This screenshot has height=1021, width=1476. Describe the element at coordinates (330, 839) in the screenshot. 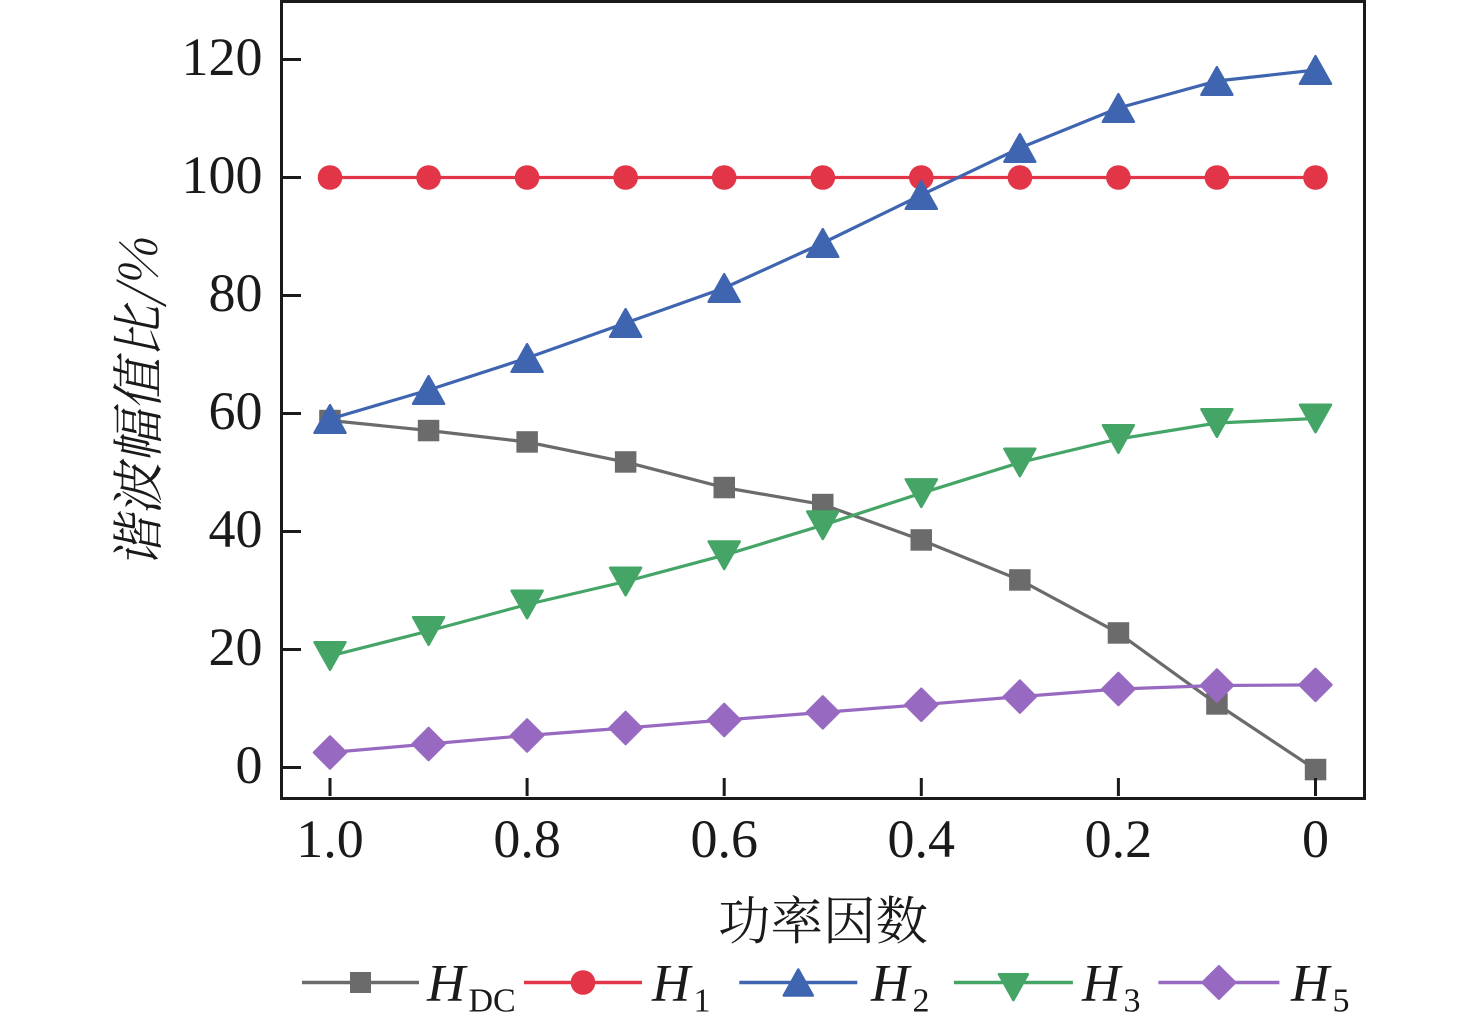

I see `svg-text: 1.0` at that location.